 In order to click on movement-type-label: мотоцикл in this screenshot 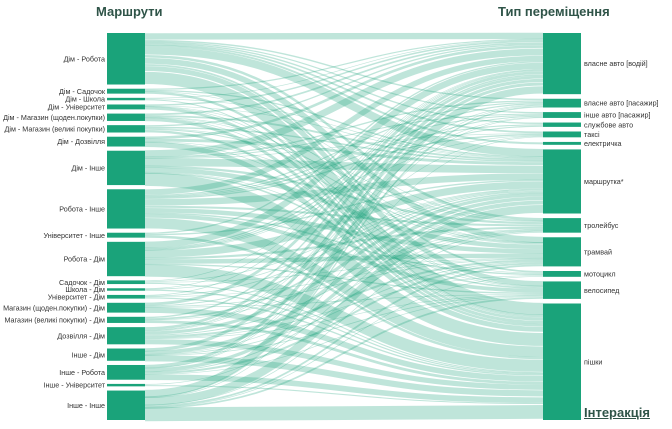, I will do `click(600, 274)`.